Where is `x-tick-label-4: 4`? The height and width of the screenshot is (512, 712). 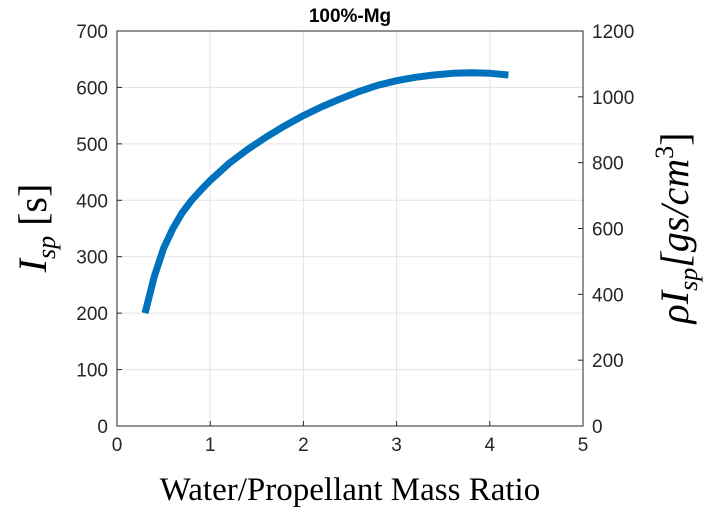
x-tick-label-4: 4 is located at coordinates (490, 445).